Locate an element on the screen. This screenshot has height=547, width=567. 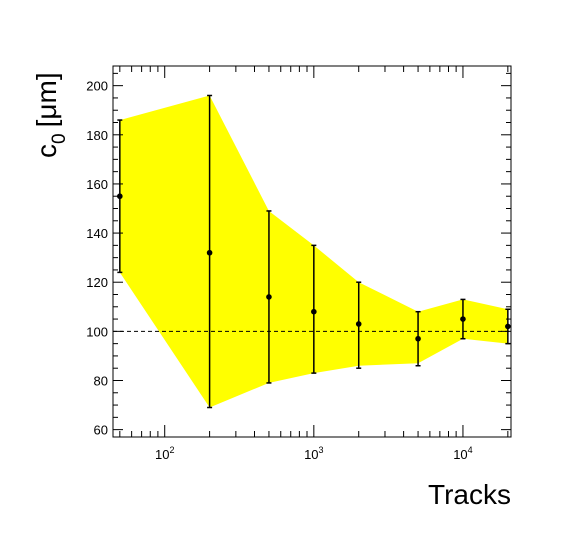
y-tick-label: 200 is located at coordinates (97, 86).